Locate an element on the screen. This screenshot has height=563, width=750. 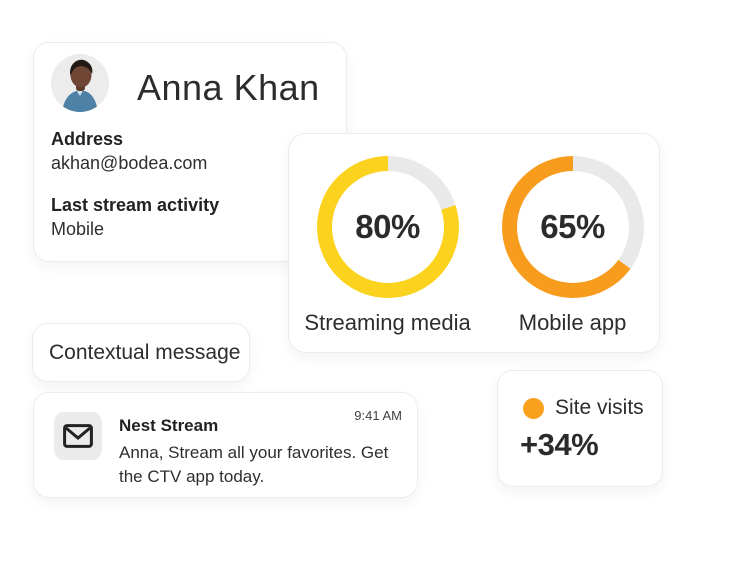
avatar-illustration is located at coordinates (80, 83).